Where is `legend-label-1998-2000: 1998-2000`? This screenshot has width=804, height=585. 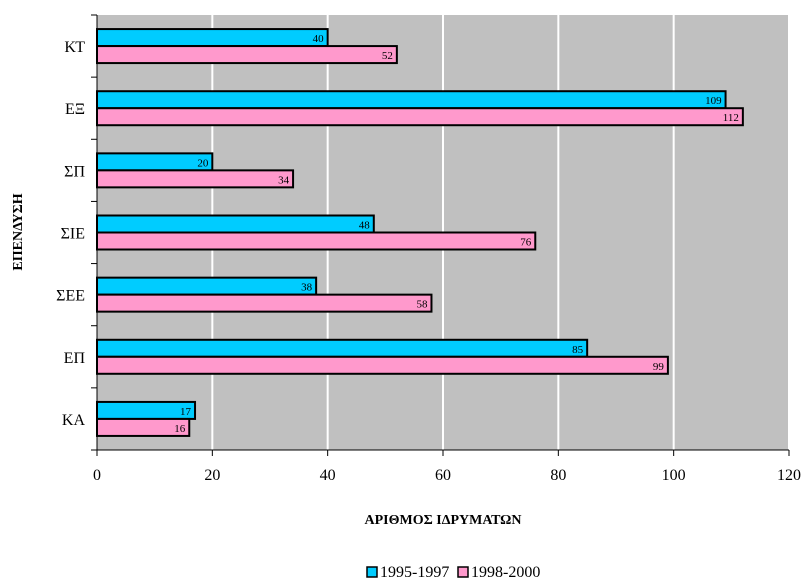
legend-label-1998-2000: 1998-2000 is located at coordinates (505, 572).